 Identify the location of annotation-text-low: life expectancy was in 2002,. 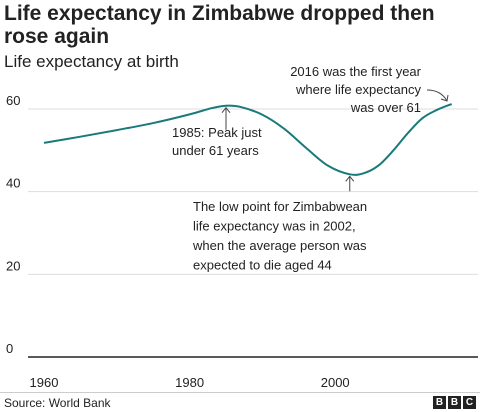
(274, 226).